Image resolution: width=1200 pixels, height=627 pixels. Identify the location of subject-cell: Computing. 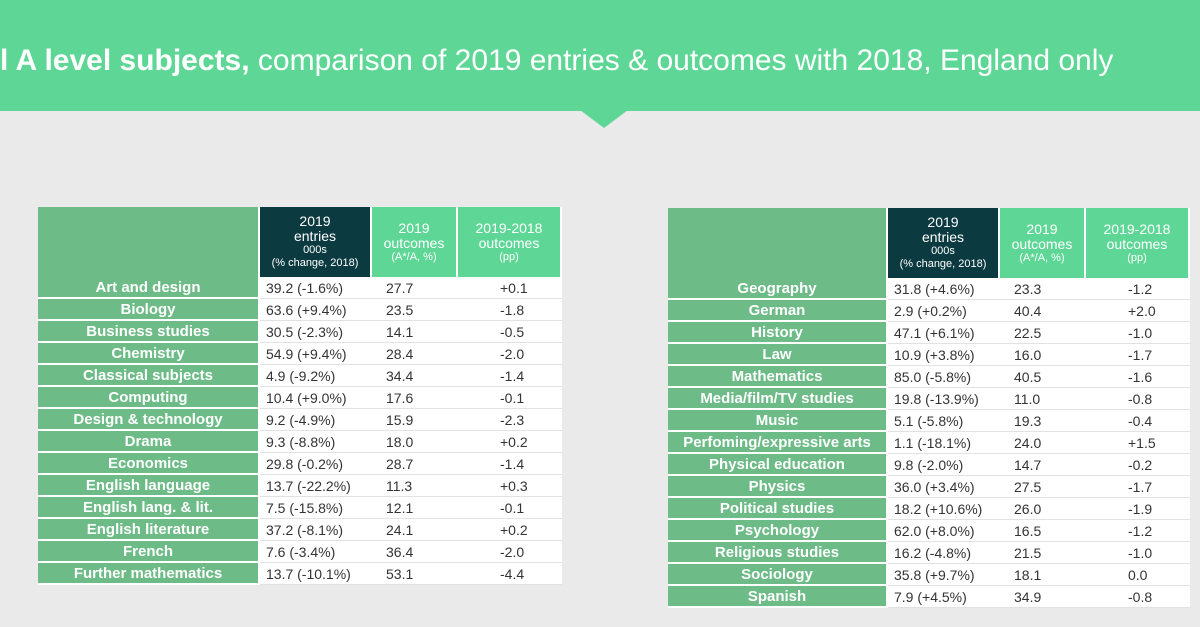
(149, 398).